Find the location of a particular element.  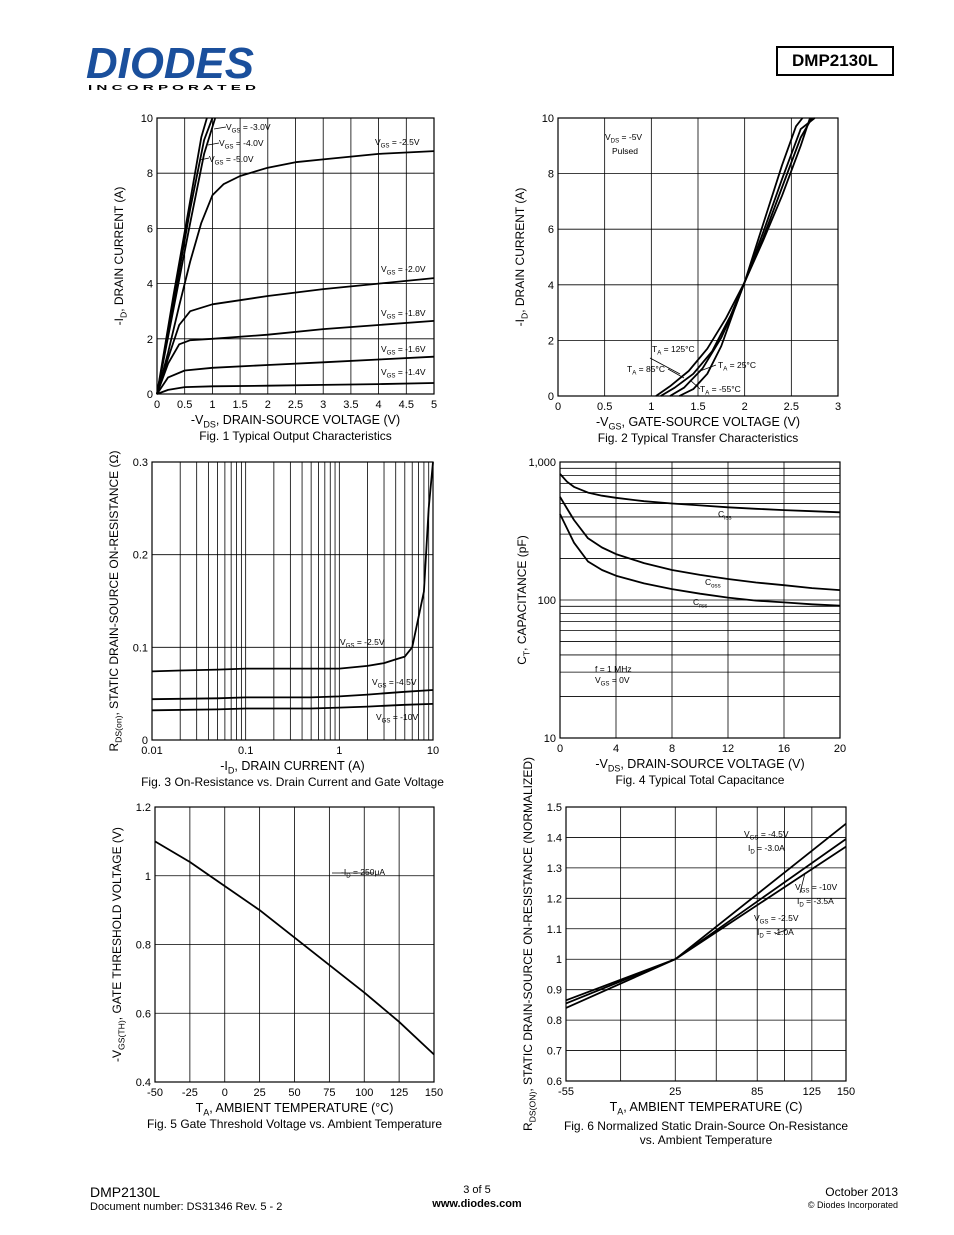

y-tick-label: 8 is located at coordinates (150, 174).